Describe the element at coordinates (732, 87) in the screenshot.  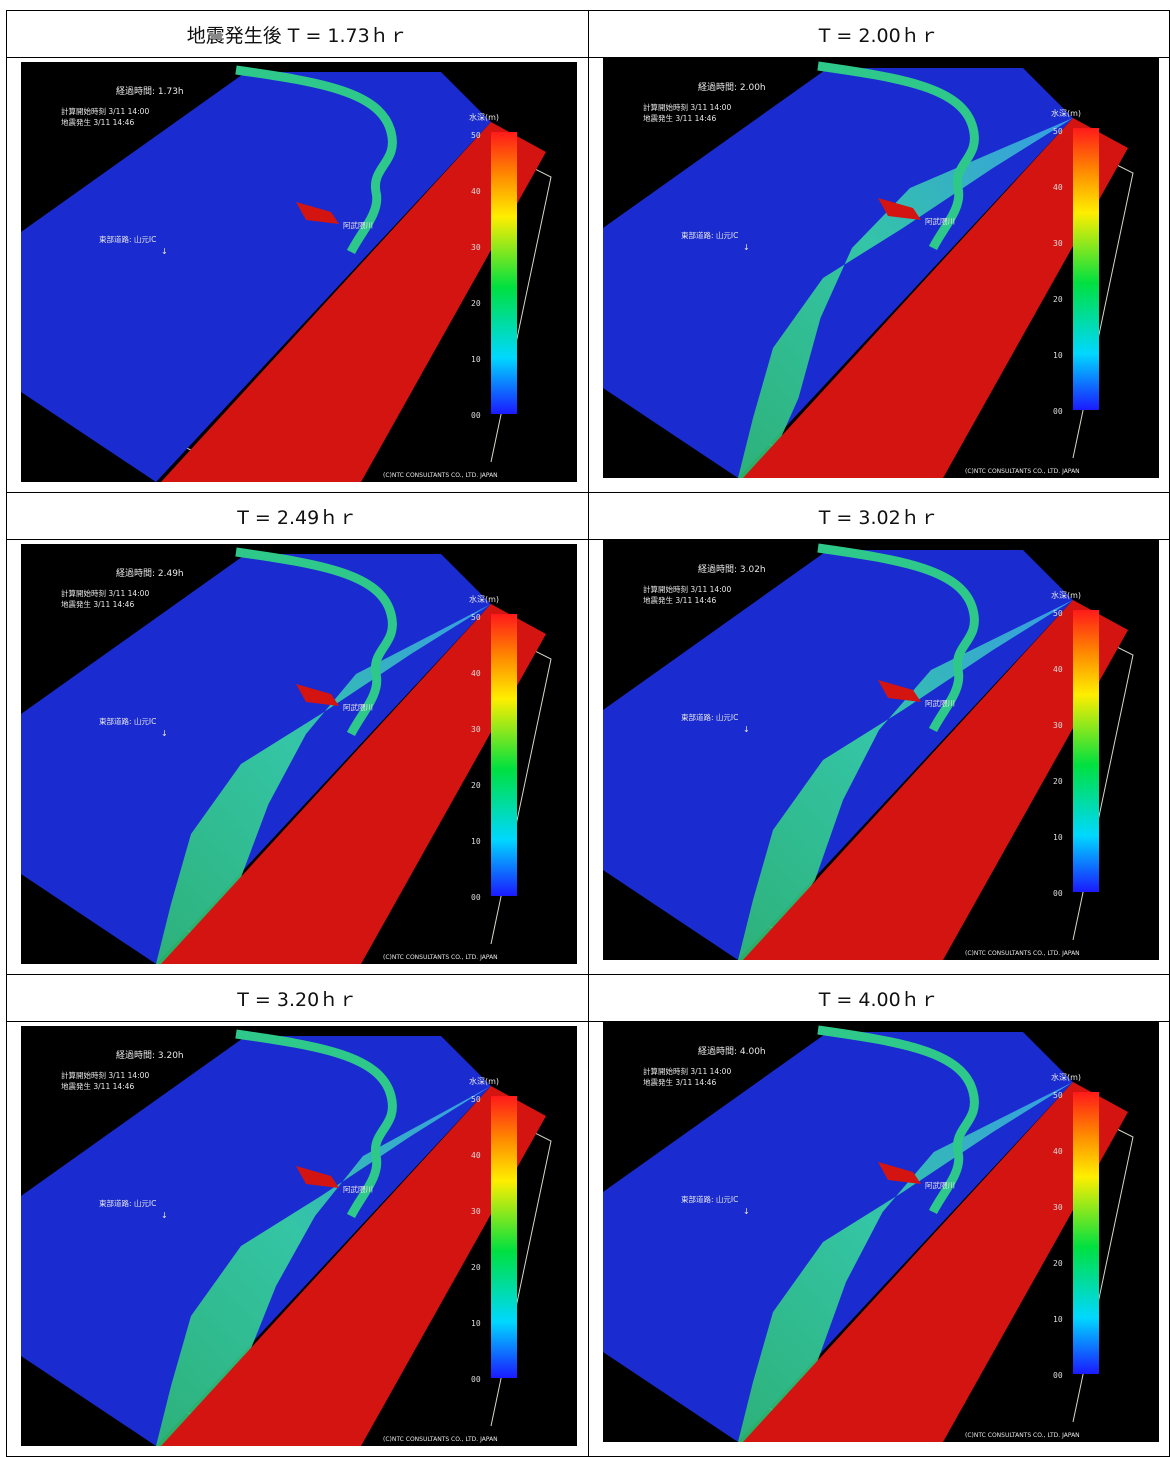
I see `elapsed-time-label: 経過時間: 2.00h` at that location.